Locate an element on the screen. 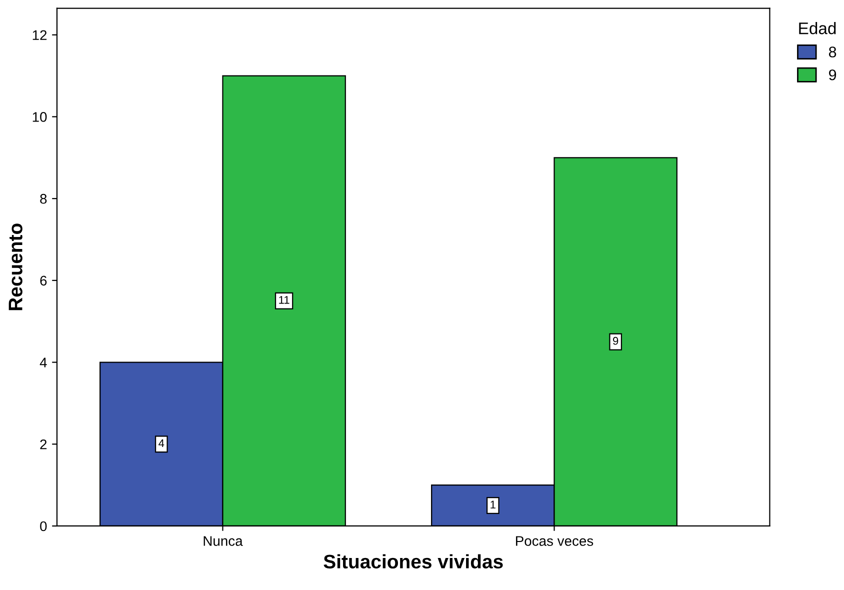 The width and height of the screenshot is (844, 590). y-tick-label: 8 is located at coordinates (43, 199).